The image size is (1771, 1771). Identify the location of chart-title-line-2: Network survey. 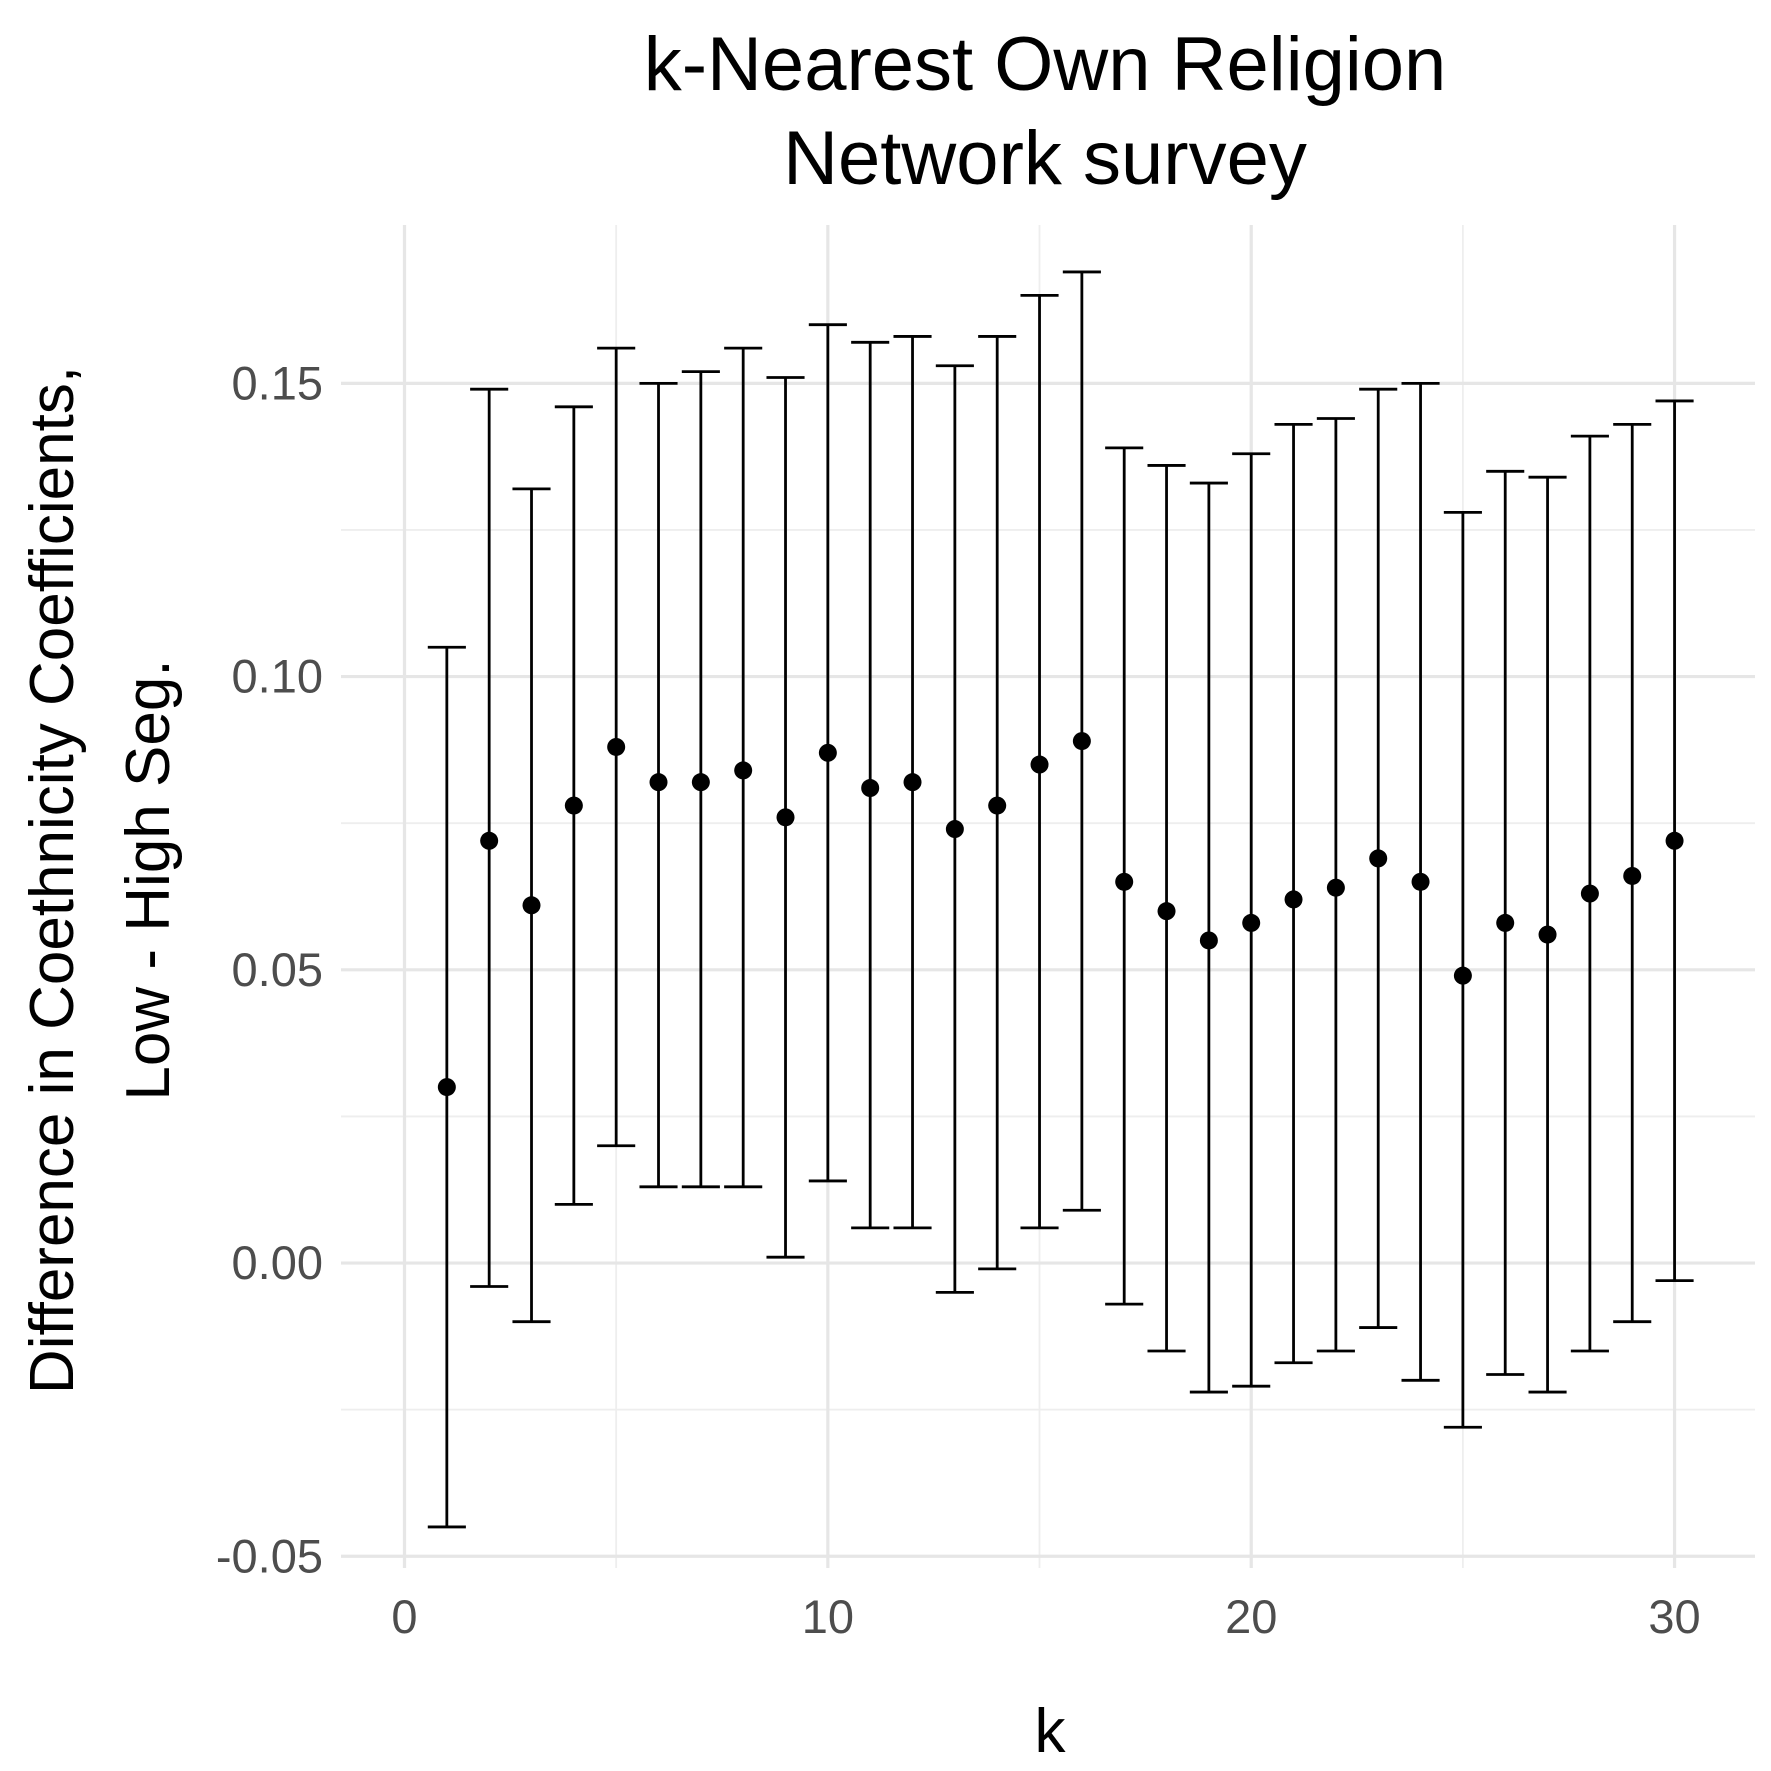
(1045, 158).